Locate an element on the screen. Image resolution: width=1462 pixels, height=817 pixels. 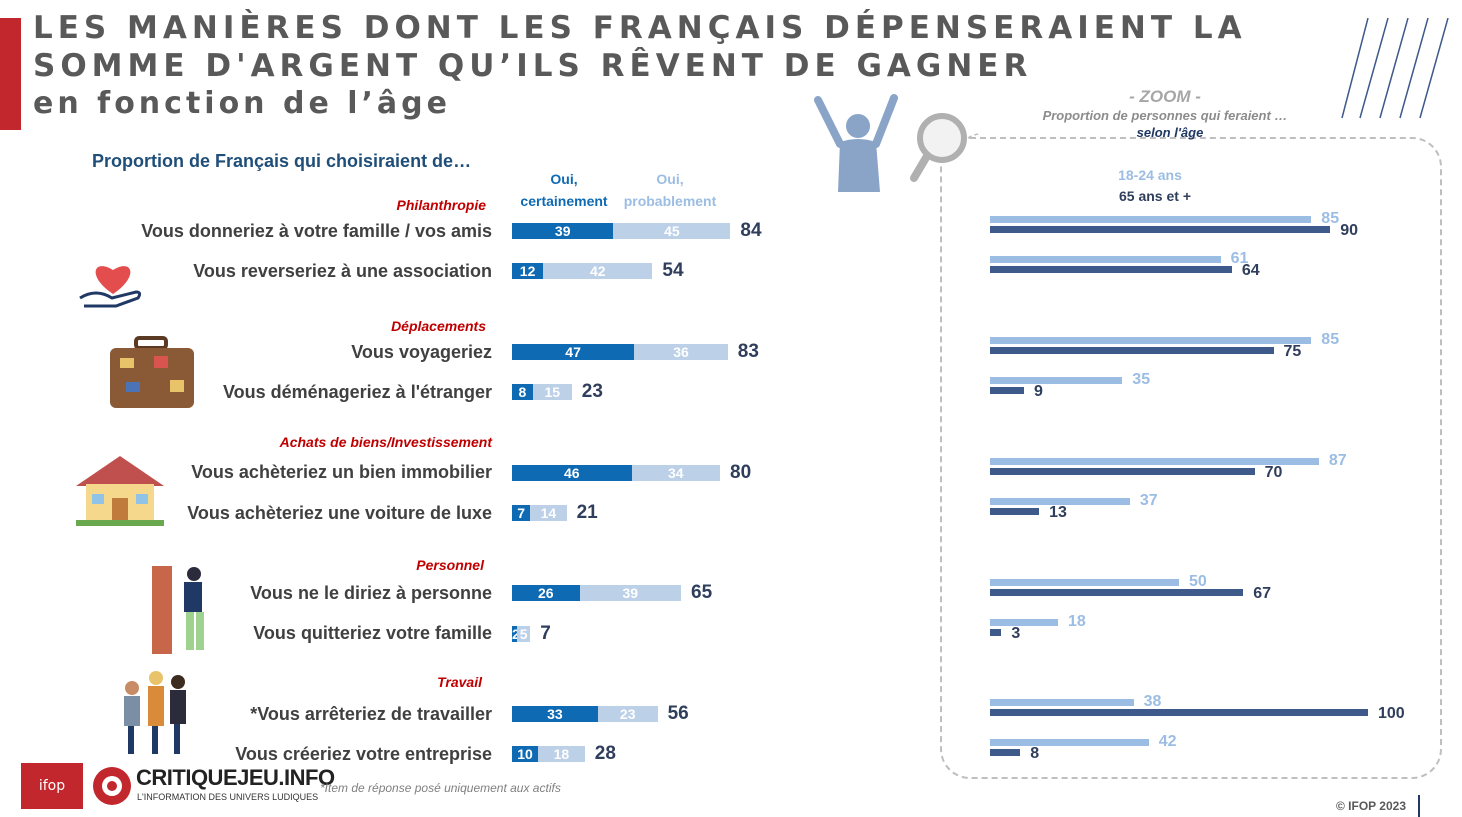
label-65-plus: 100 is located at coordinates (1391, 713).